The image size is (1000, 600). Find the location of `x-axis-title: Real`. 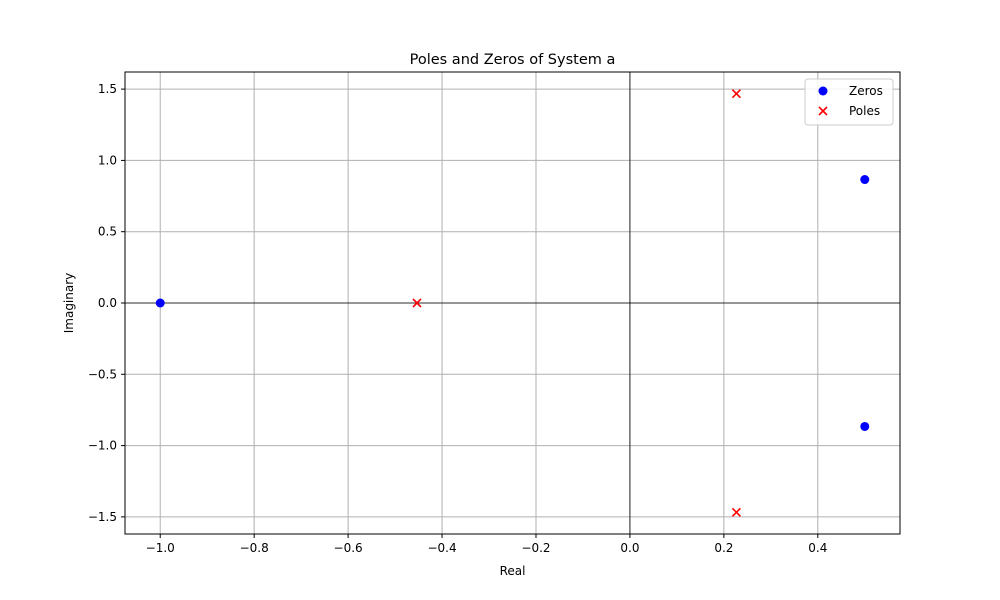

x-axis-title: Real is located at coordinates (513, 571).